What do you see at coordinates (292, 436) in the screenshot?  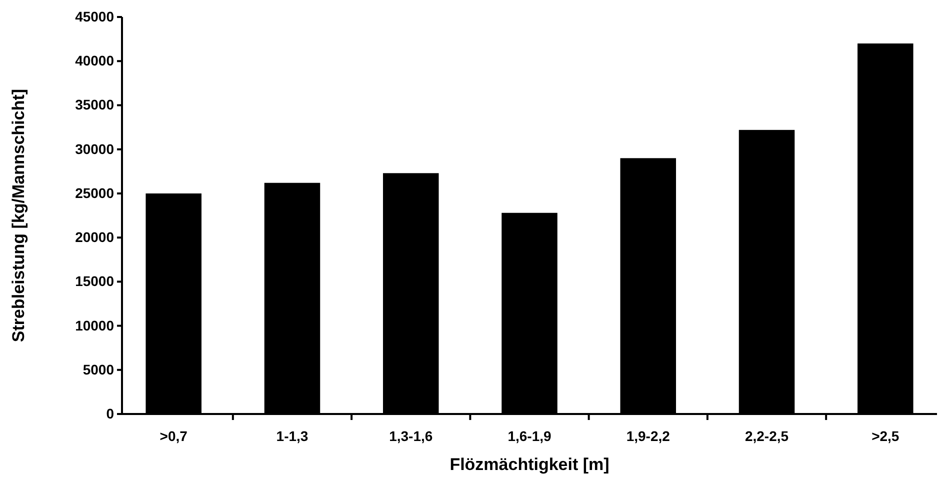 I see `x-tick-label: 1-1,3` at bounding box center [292, 436].